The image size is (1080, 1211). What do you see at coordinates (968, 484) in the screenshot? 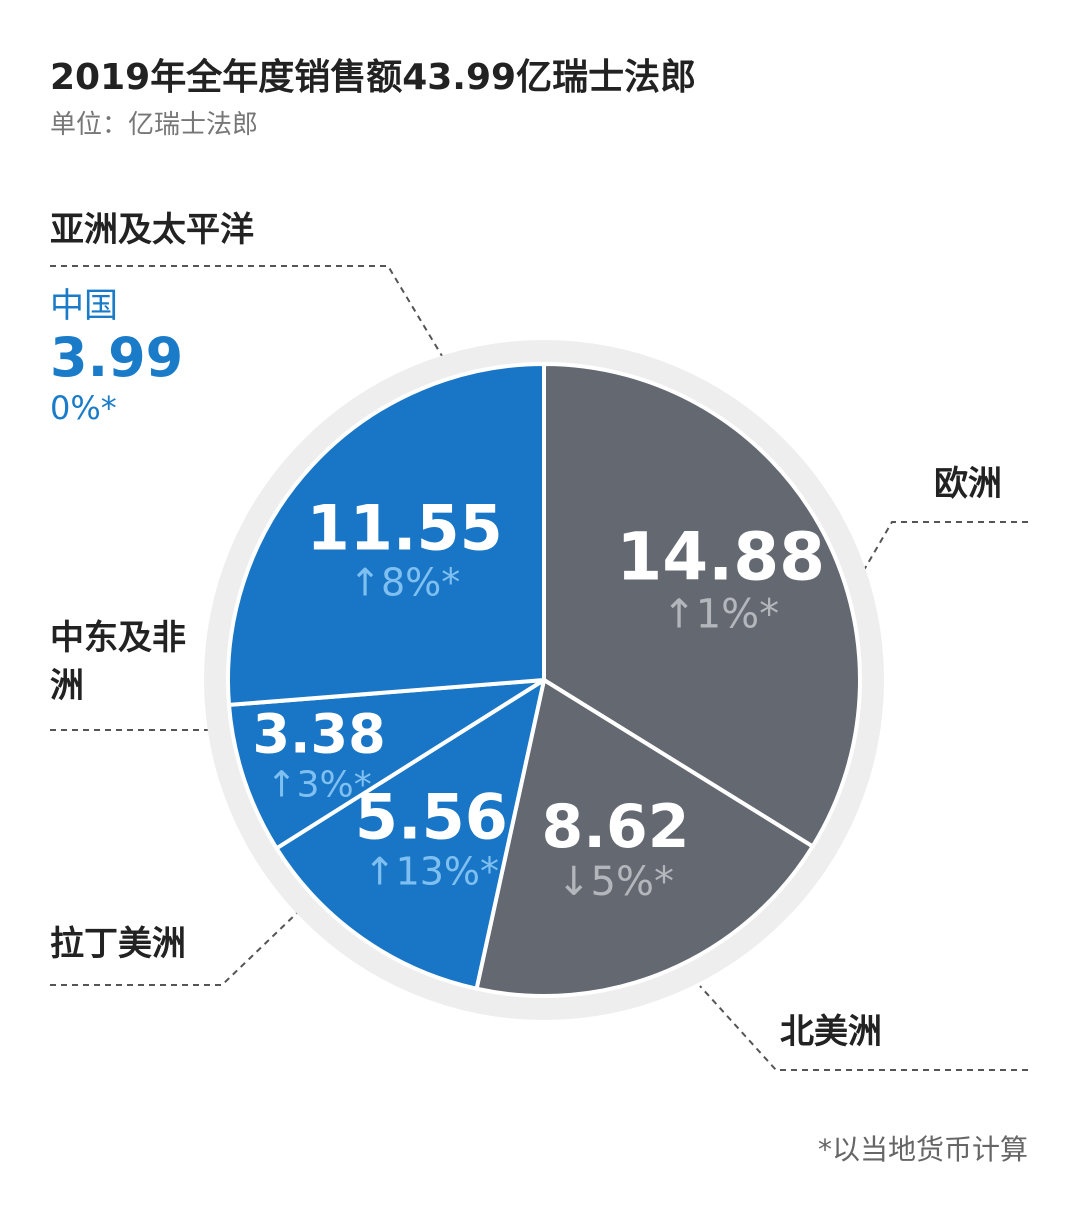
I see `region-label-europe: 欧洲` at bounding box center [968, 484].